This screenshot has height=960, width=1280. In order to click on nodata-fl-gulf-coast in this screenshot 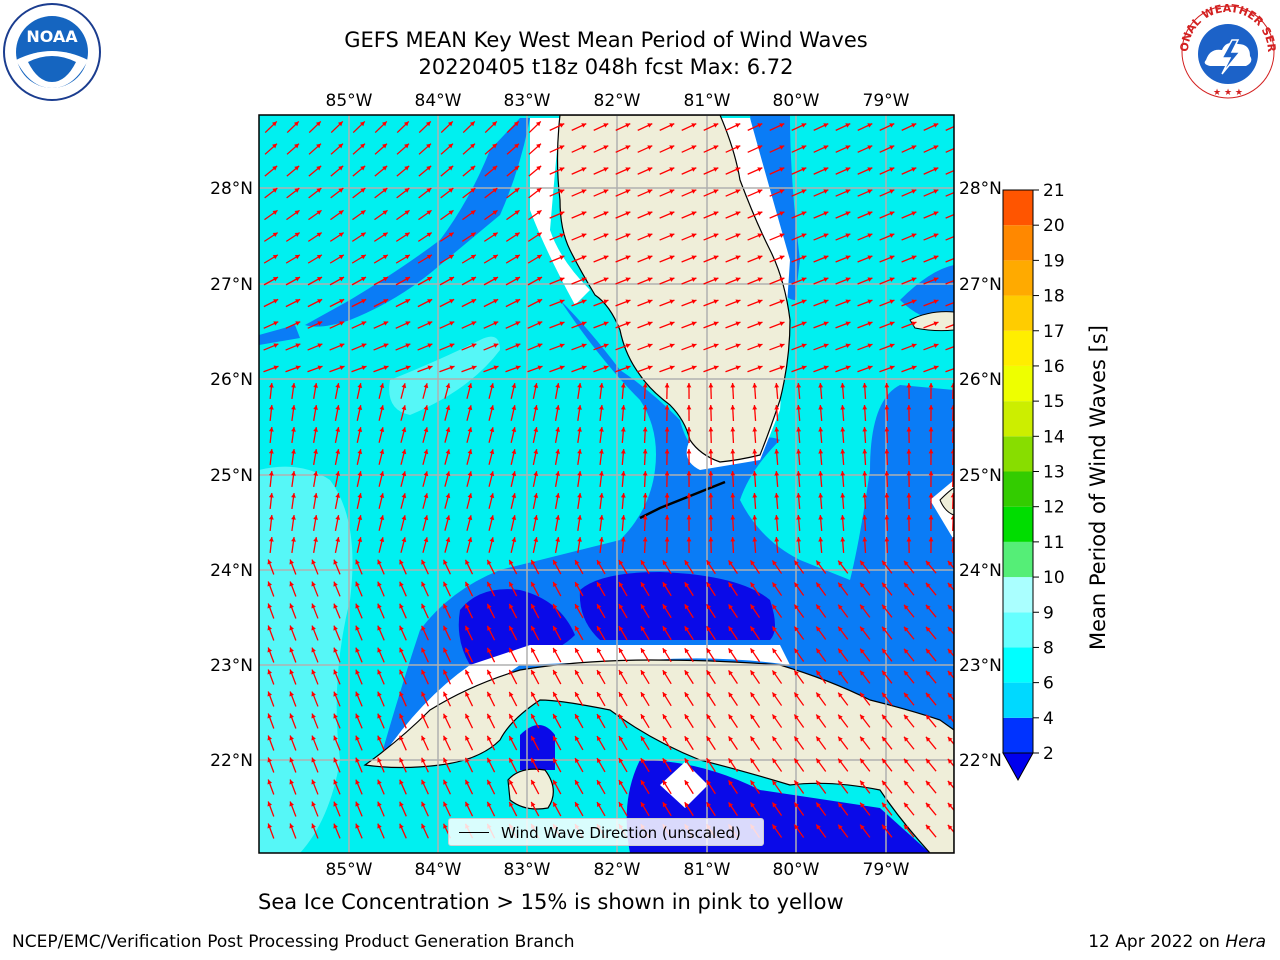, I will do `click(560, 211)`.